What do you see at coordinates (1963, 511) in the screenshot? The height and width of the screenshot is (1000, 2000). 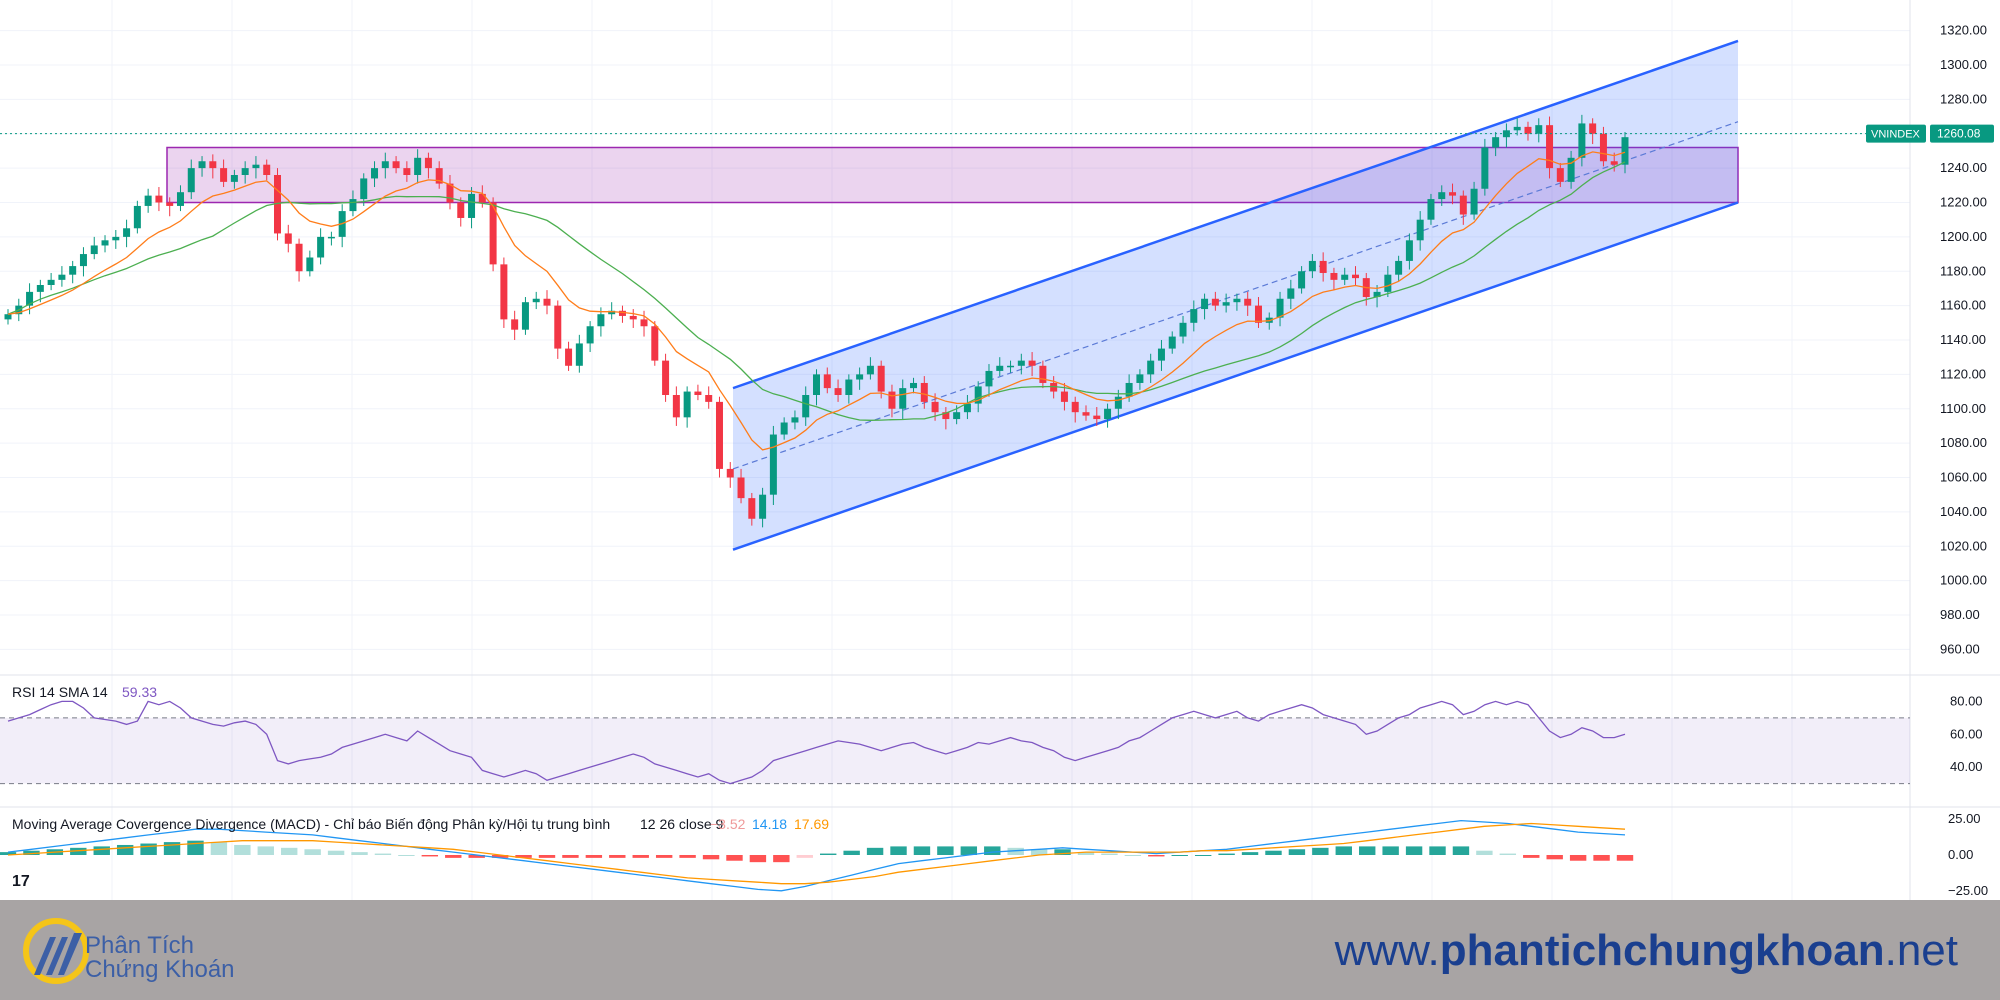 I see `price-tick-label: 1040.00` at bounding box center [1963, 511].